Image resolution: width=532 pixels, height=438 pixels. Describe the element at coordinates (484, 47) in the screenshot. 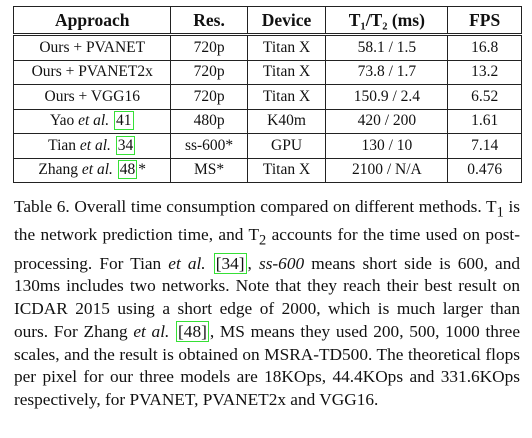

I see `cell-fps: 16.8` at that location.